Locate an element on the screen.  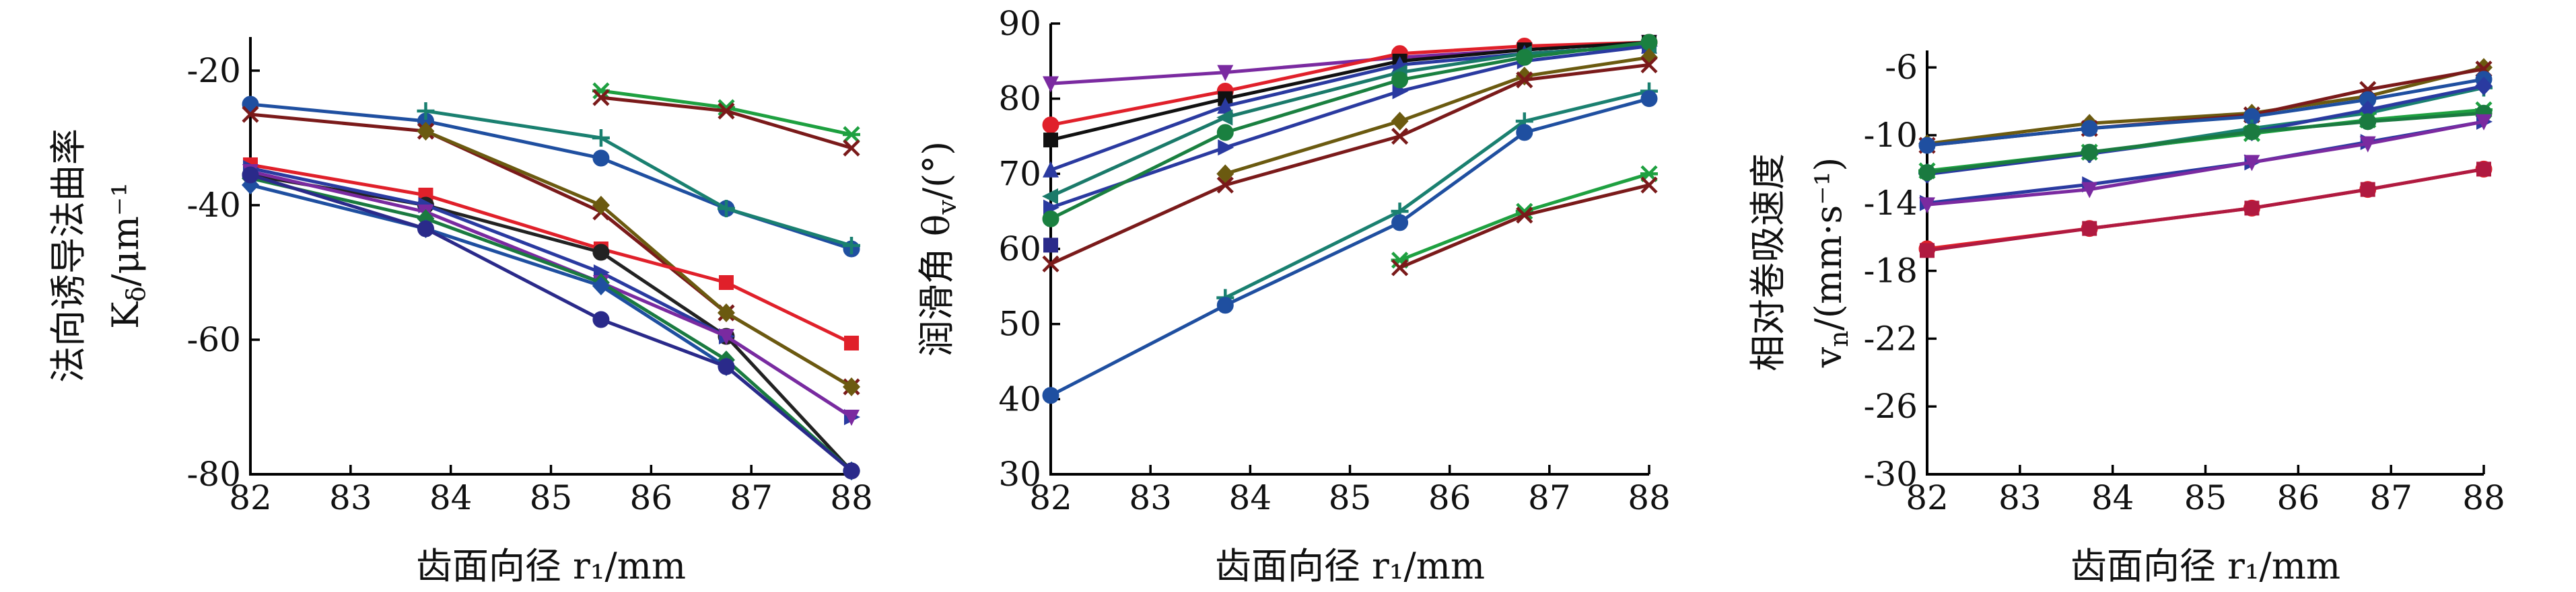
y-tick-label: -20 is located at coordinates (213, 70).